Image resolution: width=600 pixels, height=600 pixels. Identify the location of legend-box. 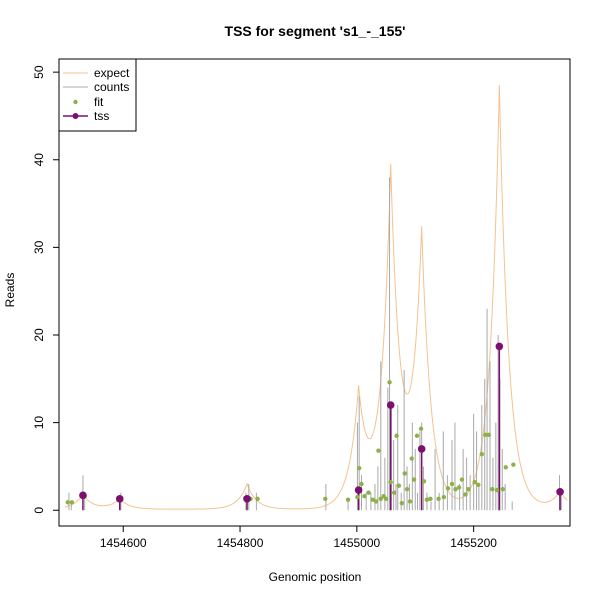
(97, 95).